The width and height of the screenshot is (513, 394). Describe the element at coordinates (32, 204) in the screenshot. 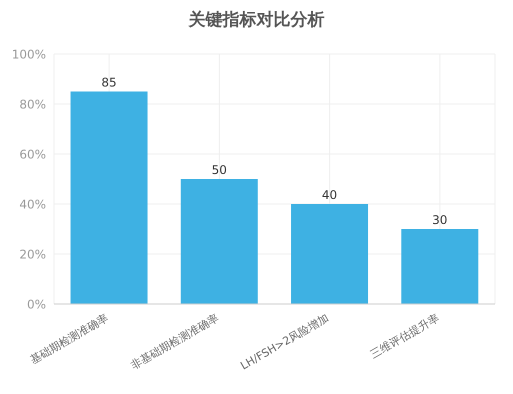

I see `y-tick-label: 40%` at that location.